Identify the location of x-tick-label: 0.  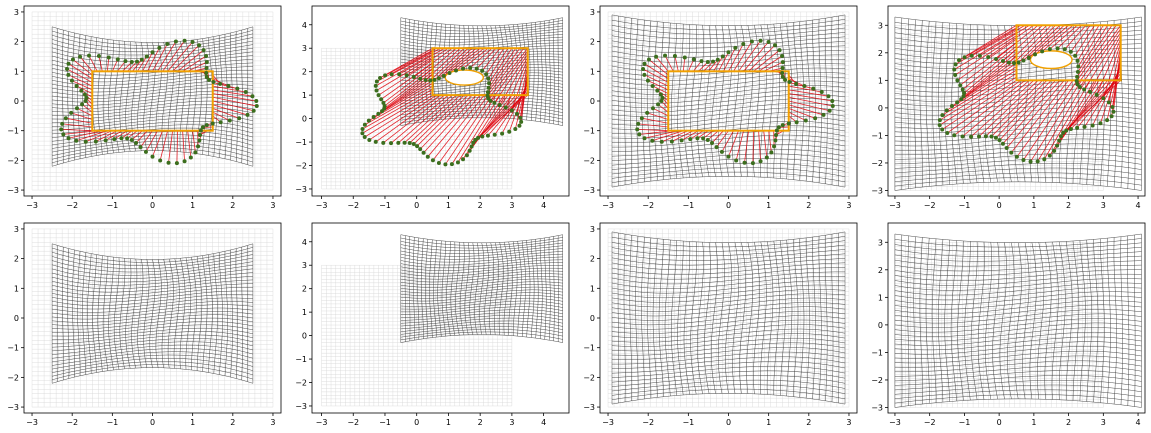
(416, 205).